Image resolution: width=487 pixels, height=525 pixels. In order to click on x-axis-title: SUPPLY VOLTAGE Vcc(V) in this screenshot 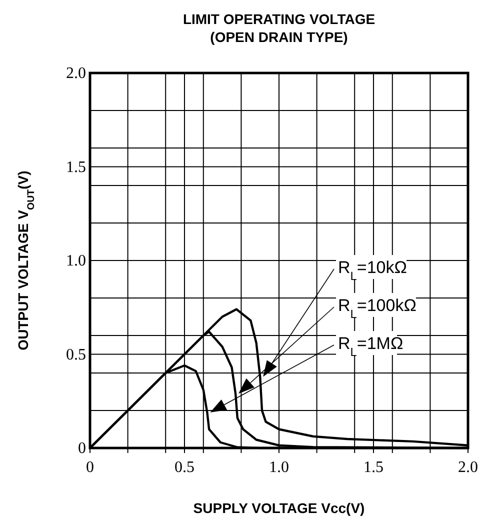, I will do `click(279, 508)`.